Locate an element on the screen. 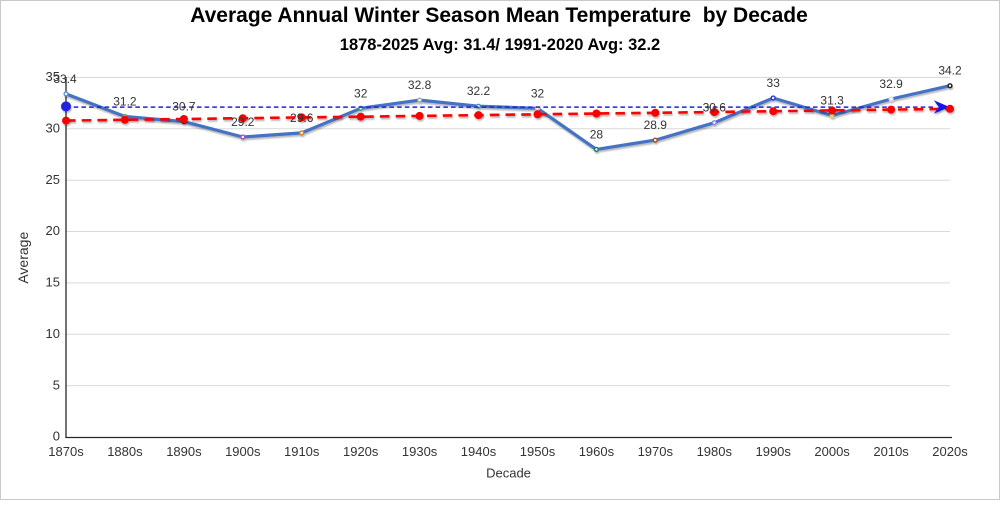 This screenshot has width=1000, height=505. svg-text: 28.9 is located at coordinates (656, 125).